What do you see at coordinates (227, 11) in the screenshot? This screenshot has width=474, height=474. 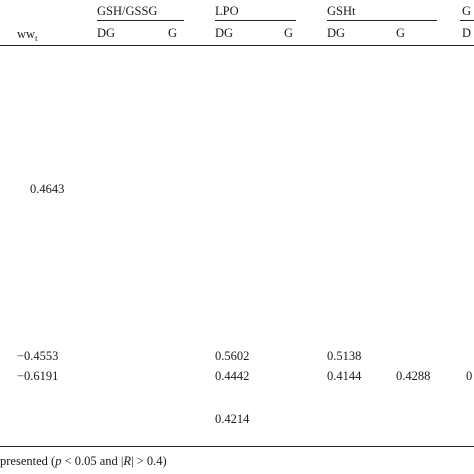 I see `group-label-lpo: LPO` at bounding box center [227, 11].